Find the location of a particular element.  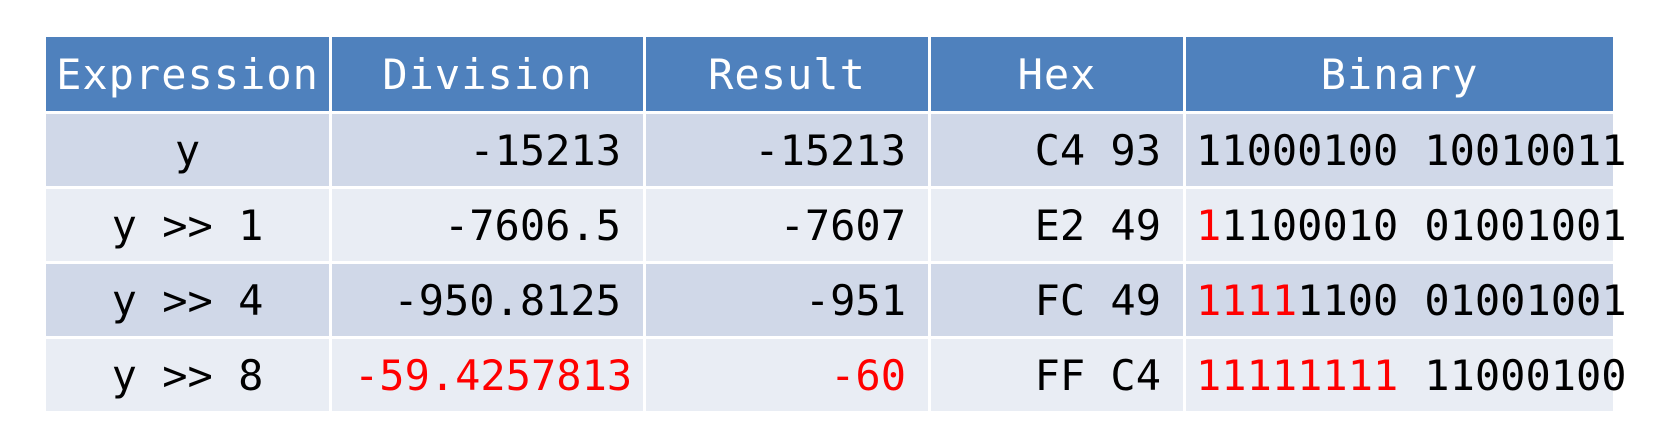

hex-cell: C4 93 is located at coordinates (1057, 150).